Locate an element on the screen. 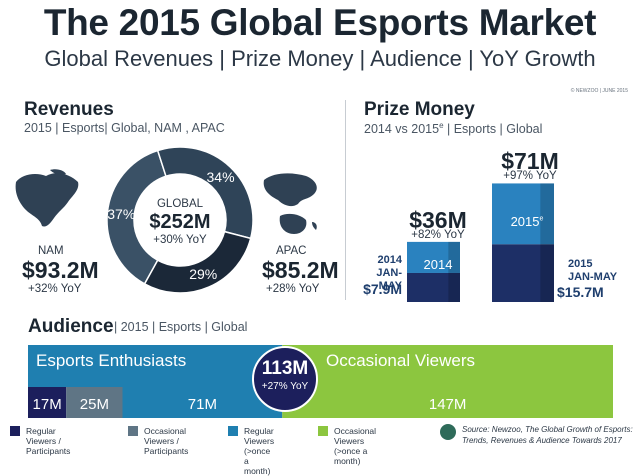 This screenshot has width=640, height=476. audience-chart: 17M 25M 71M 147M is located at coordinates (320, 381).